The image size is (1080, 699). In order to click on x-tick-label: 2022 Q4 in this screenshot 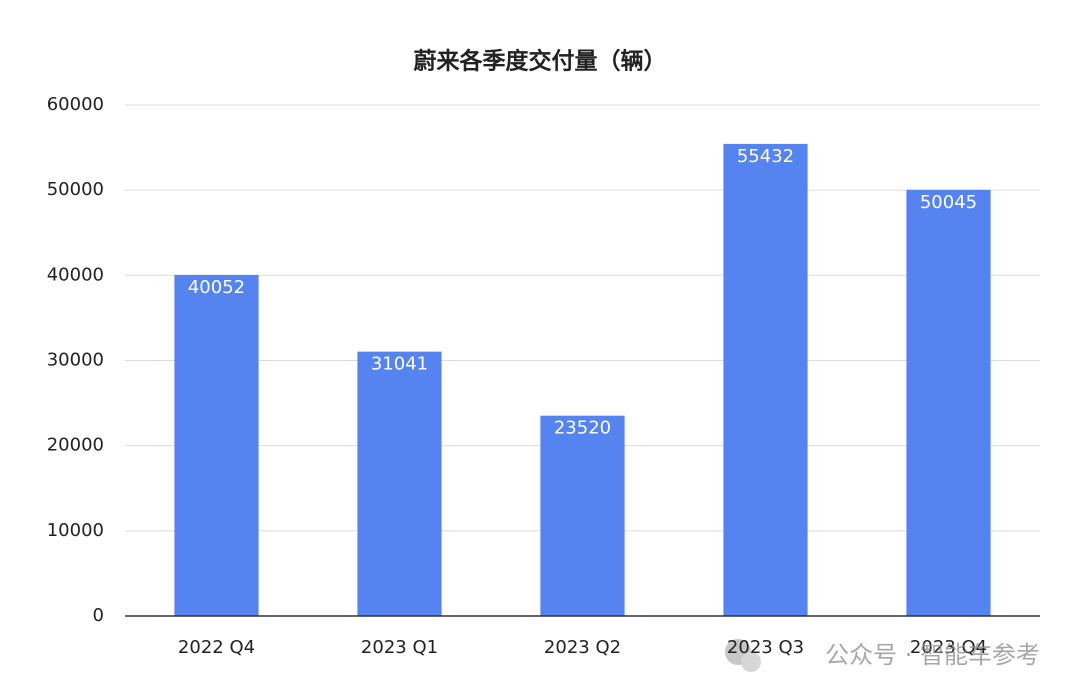, I will do `click(216, 647)`.